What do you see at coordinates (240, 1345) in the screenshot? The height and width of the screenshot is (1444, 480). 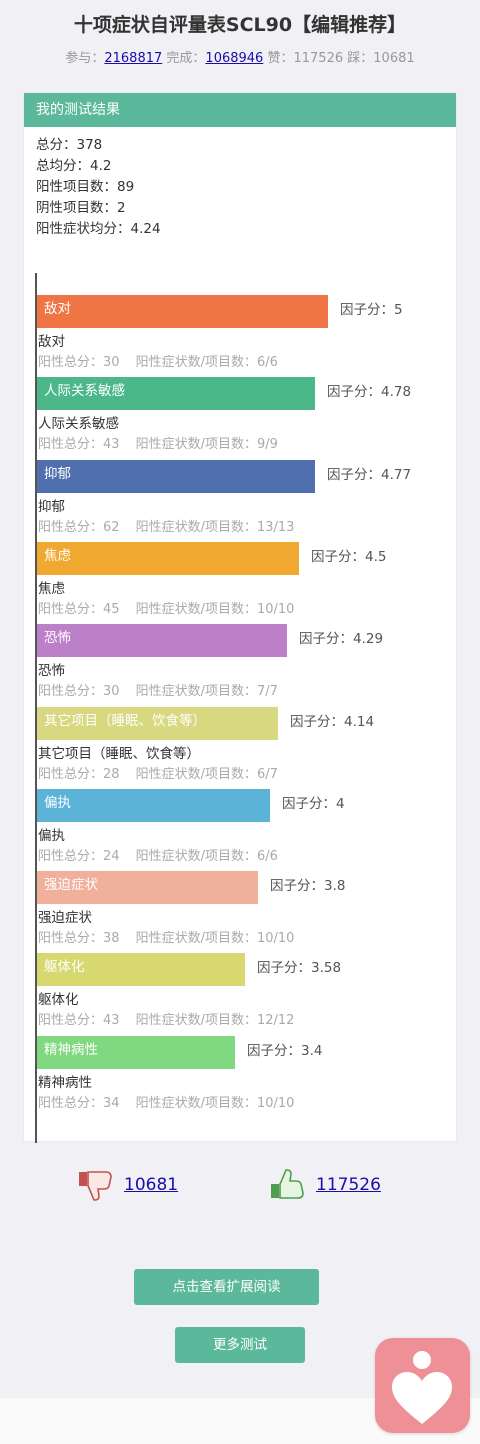 I see `more-tests-button: 更多测试` at bounding box center [240, 1345].